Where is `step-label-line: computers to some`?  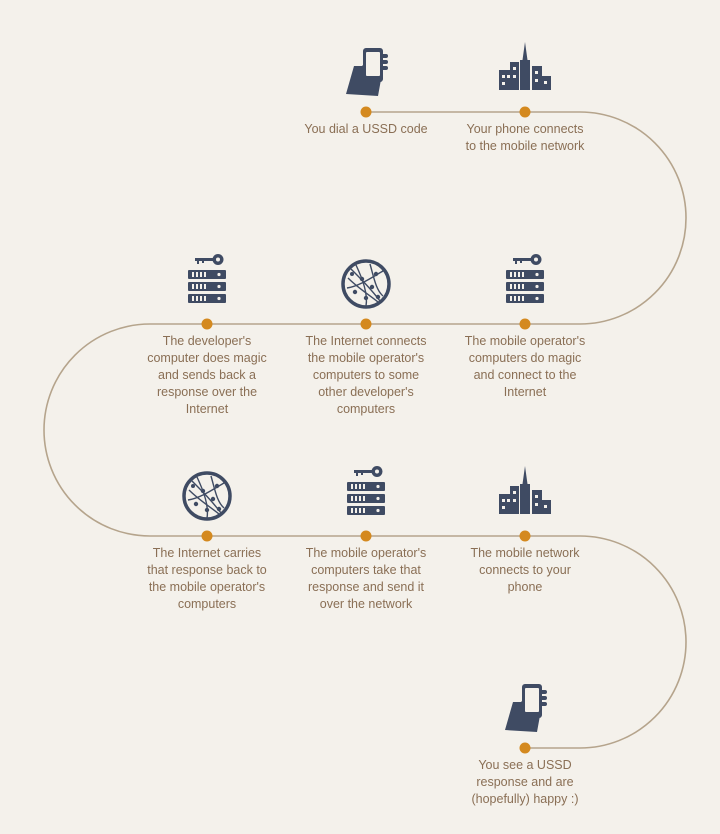
step-label-line: computers to some is located at coordinates (366, 375).